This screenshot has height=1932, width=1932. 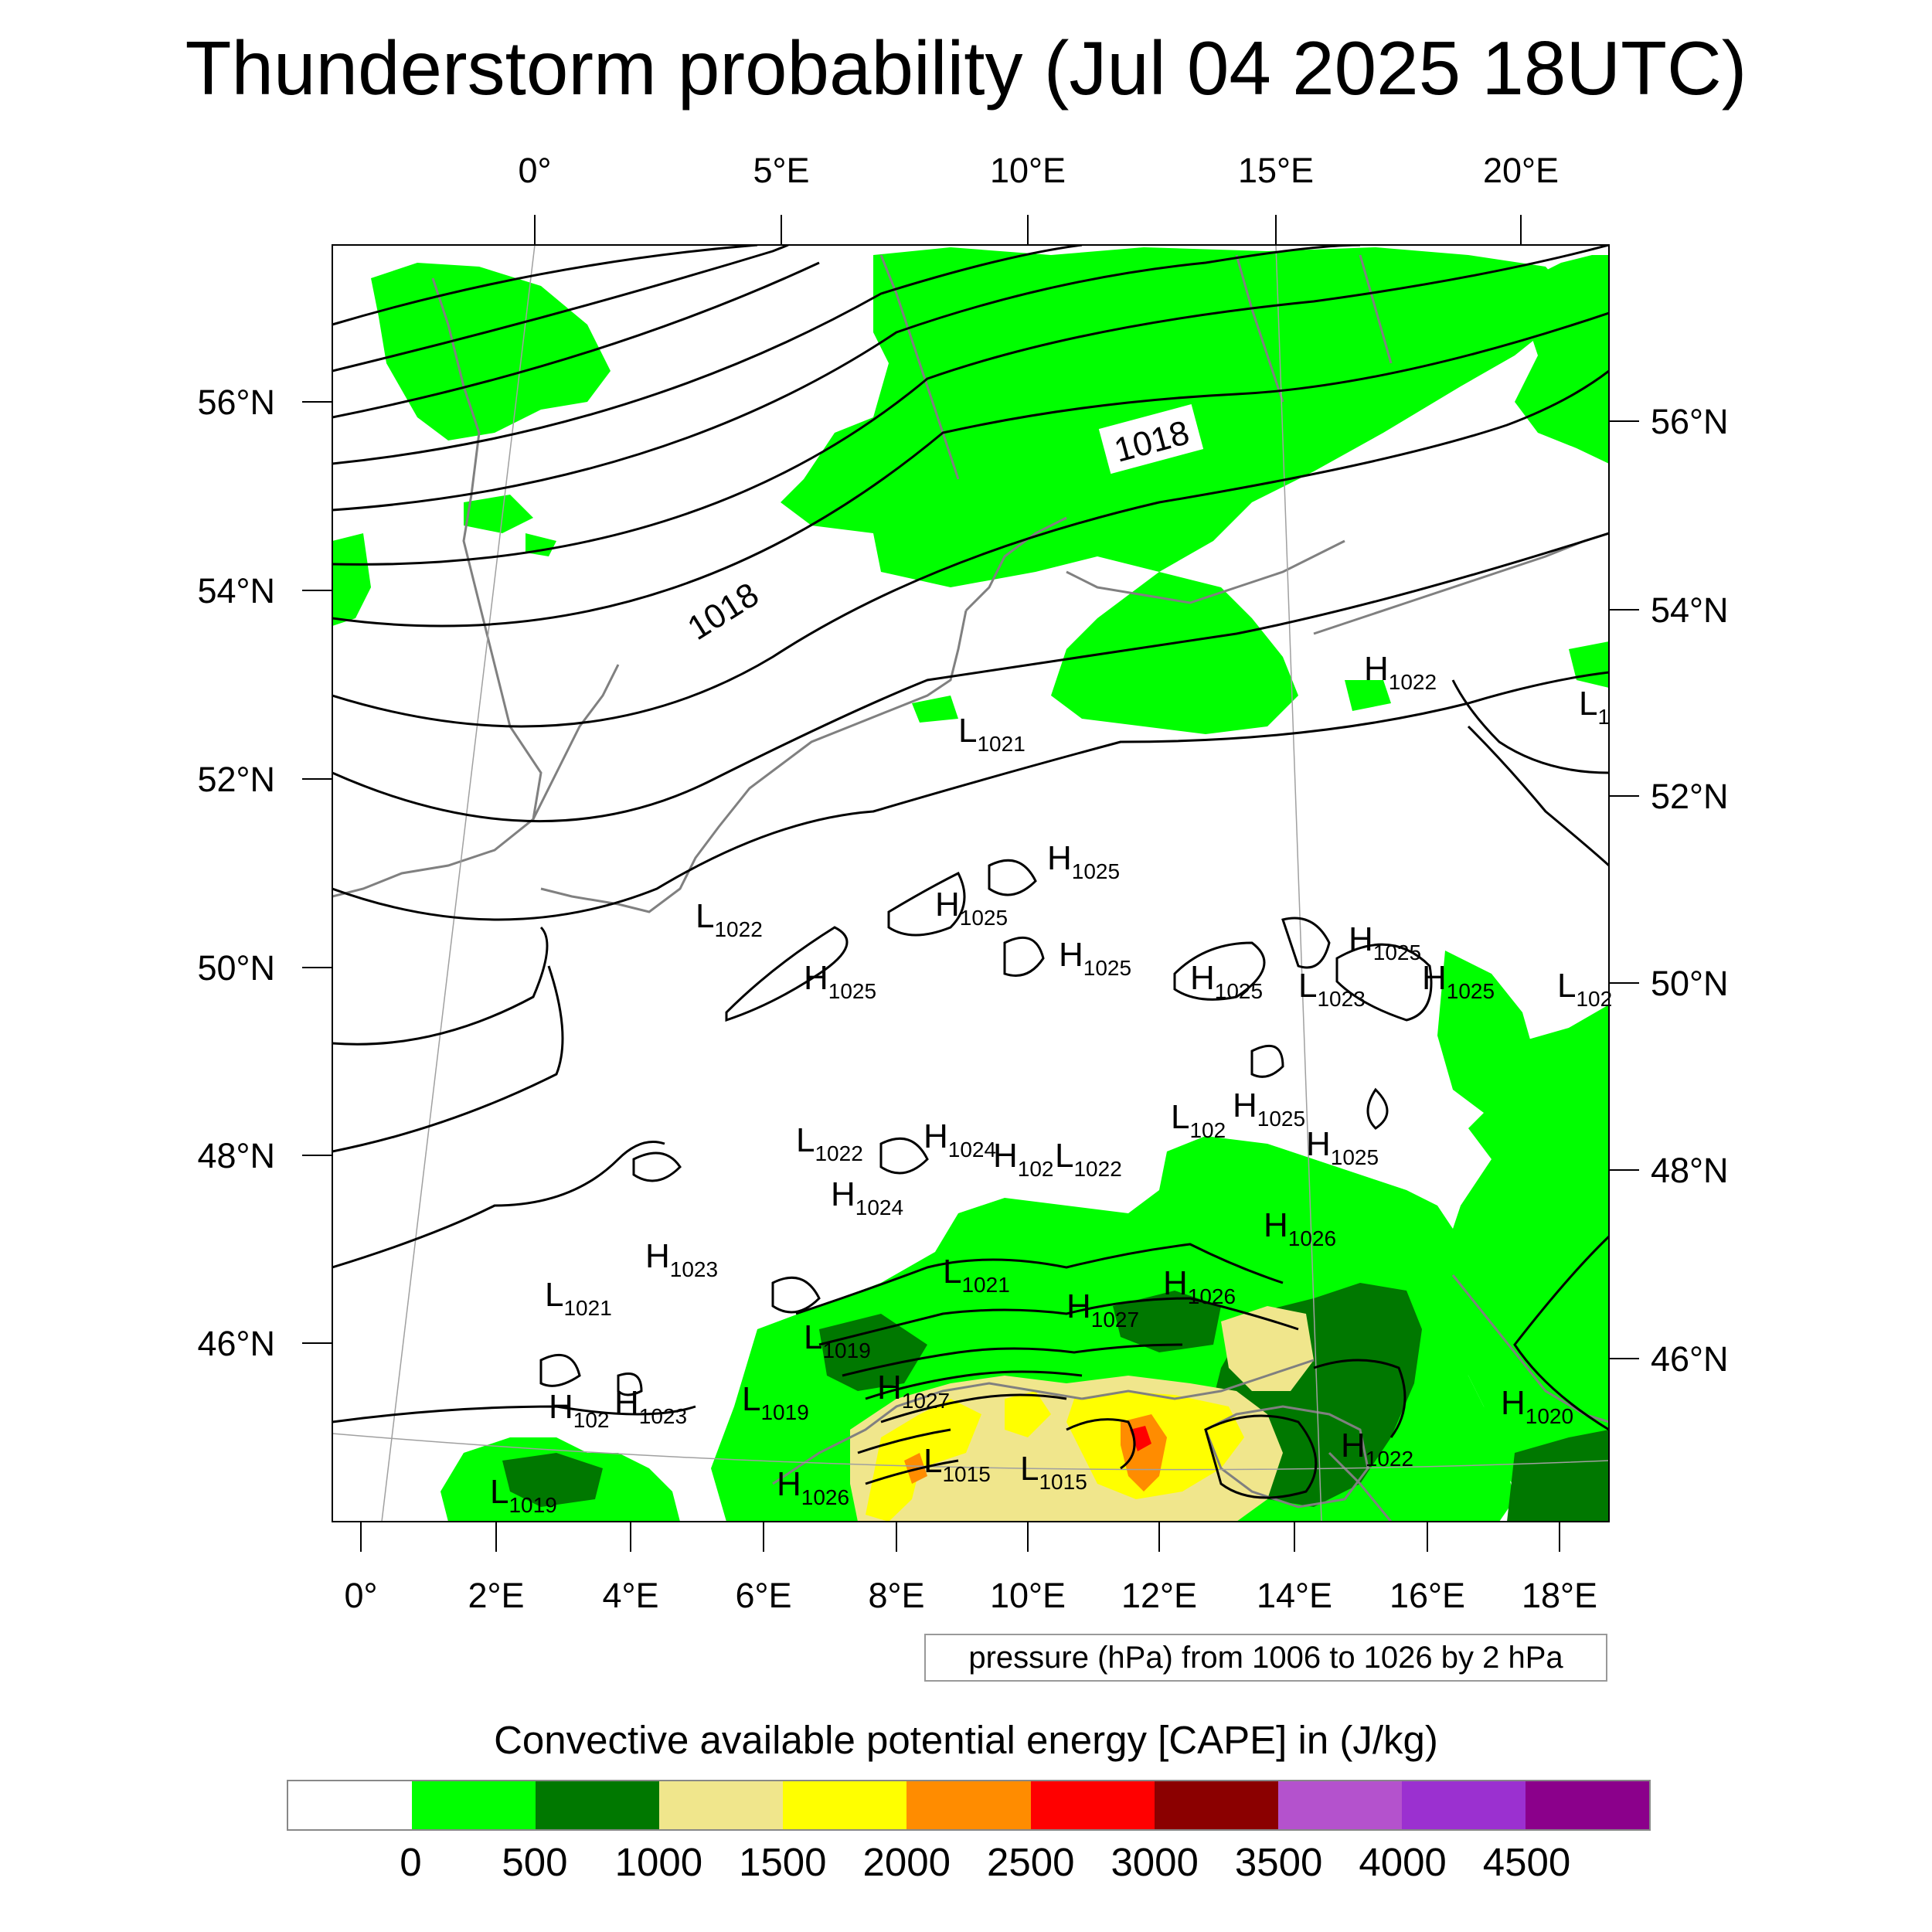 What do you see at coordinates (1521, 170) in the screenshot?
I see `lon-label-top: 20°E` at bounding box center [1521, 170].